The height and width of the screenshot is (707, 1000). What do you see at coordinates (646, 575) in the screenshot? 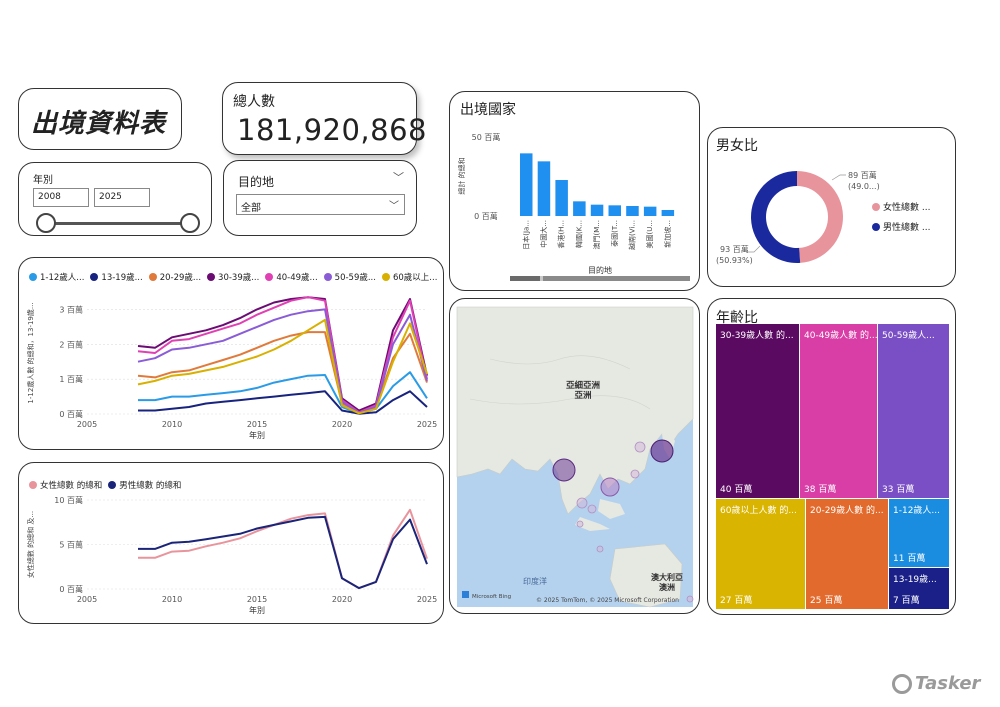
I see `map-land-australia` at bounding box center [646, 575].